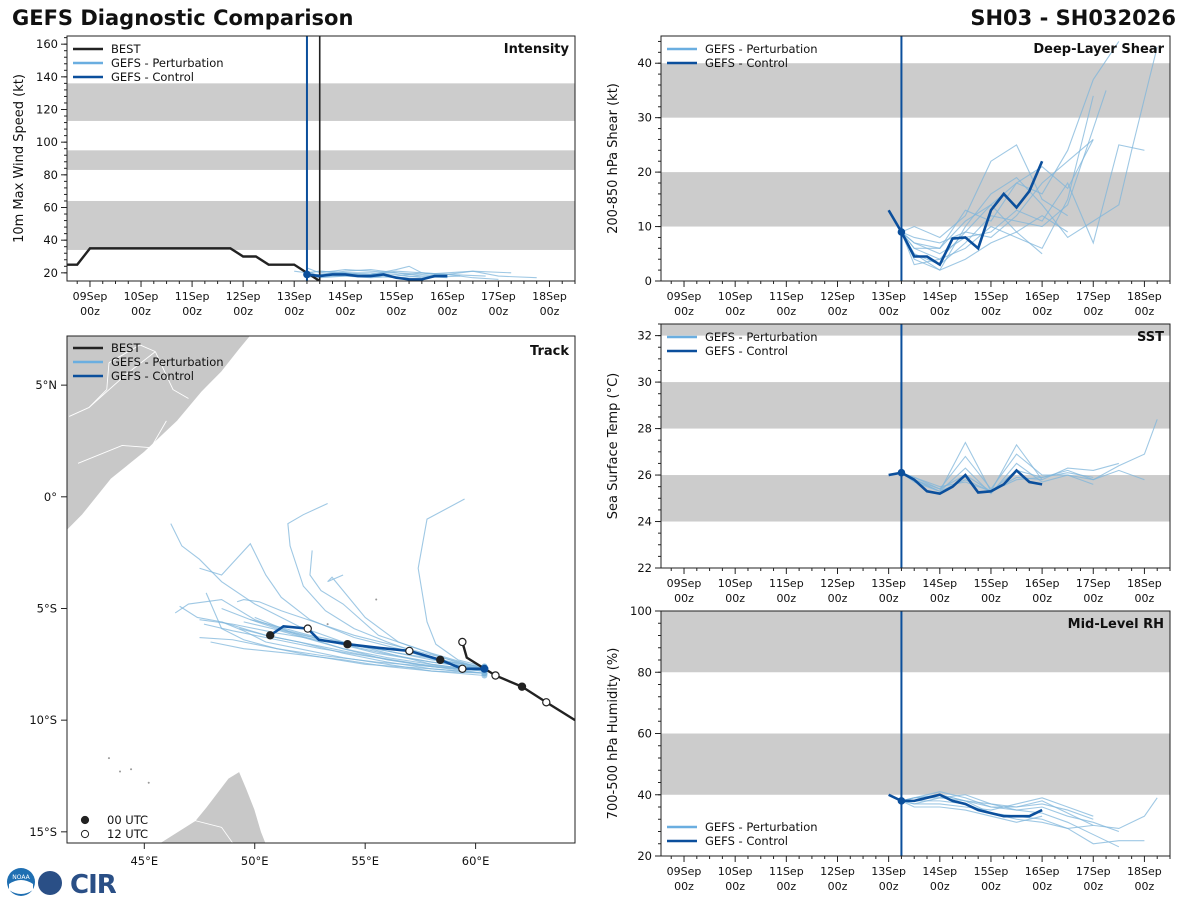  I want to click on track-utc-legend-entry: 00 UTC, so click(127, 820).